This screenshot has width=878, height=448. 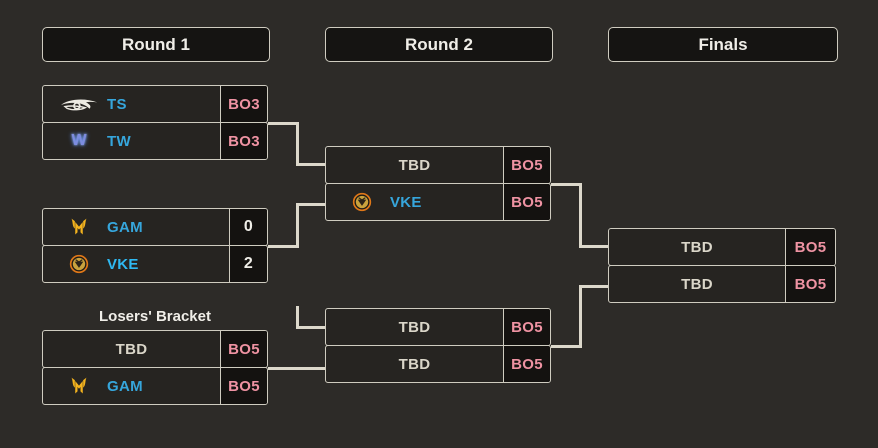 What do you see at coordinates (438, 202) in the screenshot?
I see `match-row: VKE BO5` at bounding box center [438, 202].